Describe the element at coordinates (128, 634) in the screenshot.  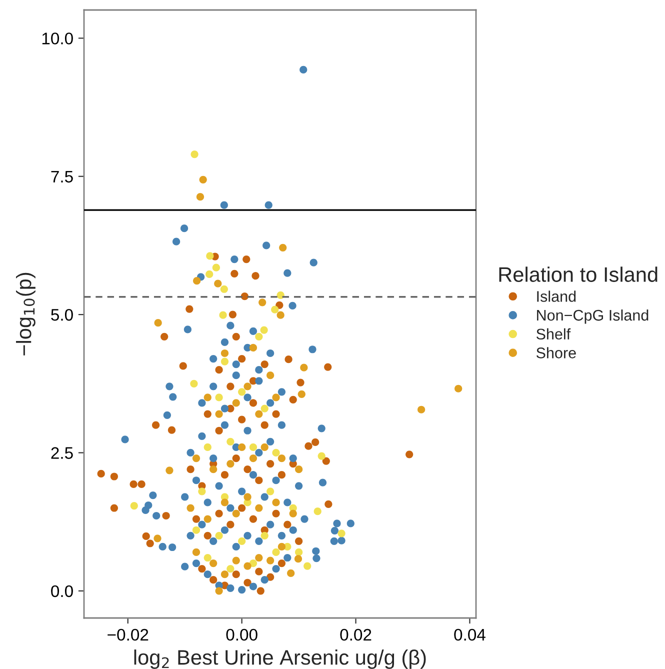
I see `x-tick-label: −0.02` at that location.